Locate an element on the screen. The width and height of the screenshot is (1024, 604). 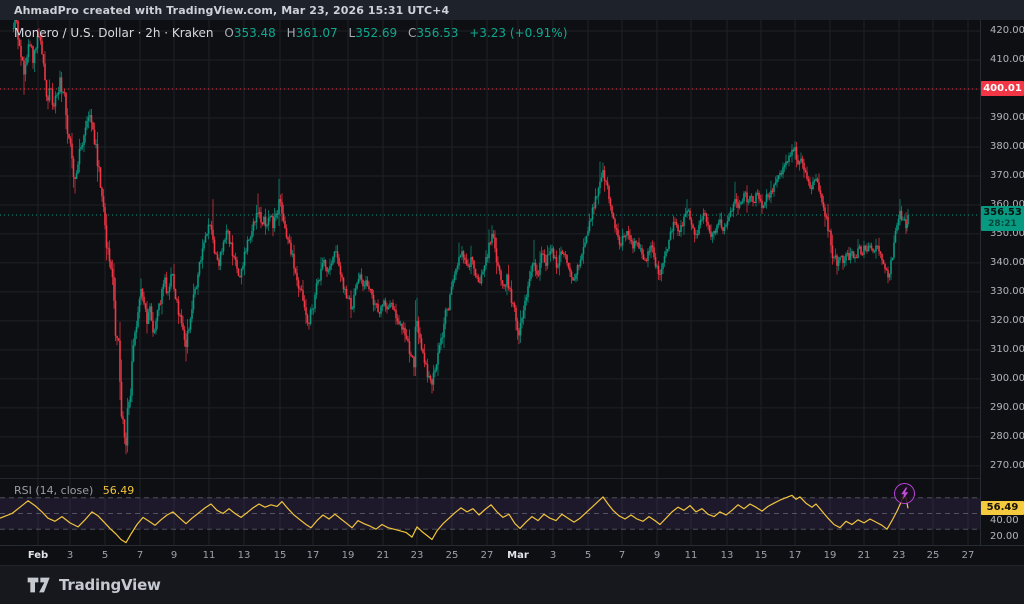
tradingview-logo: TradingView is located at coordinates (94, 585).